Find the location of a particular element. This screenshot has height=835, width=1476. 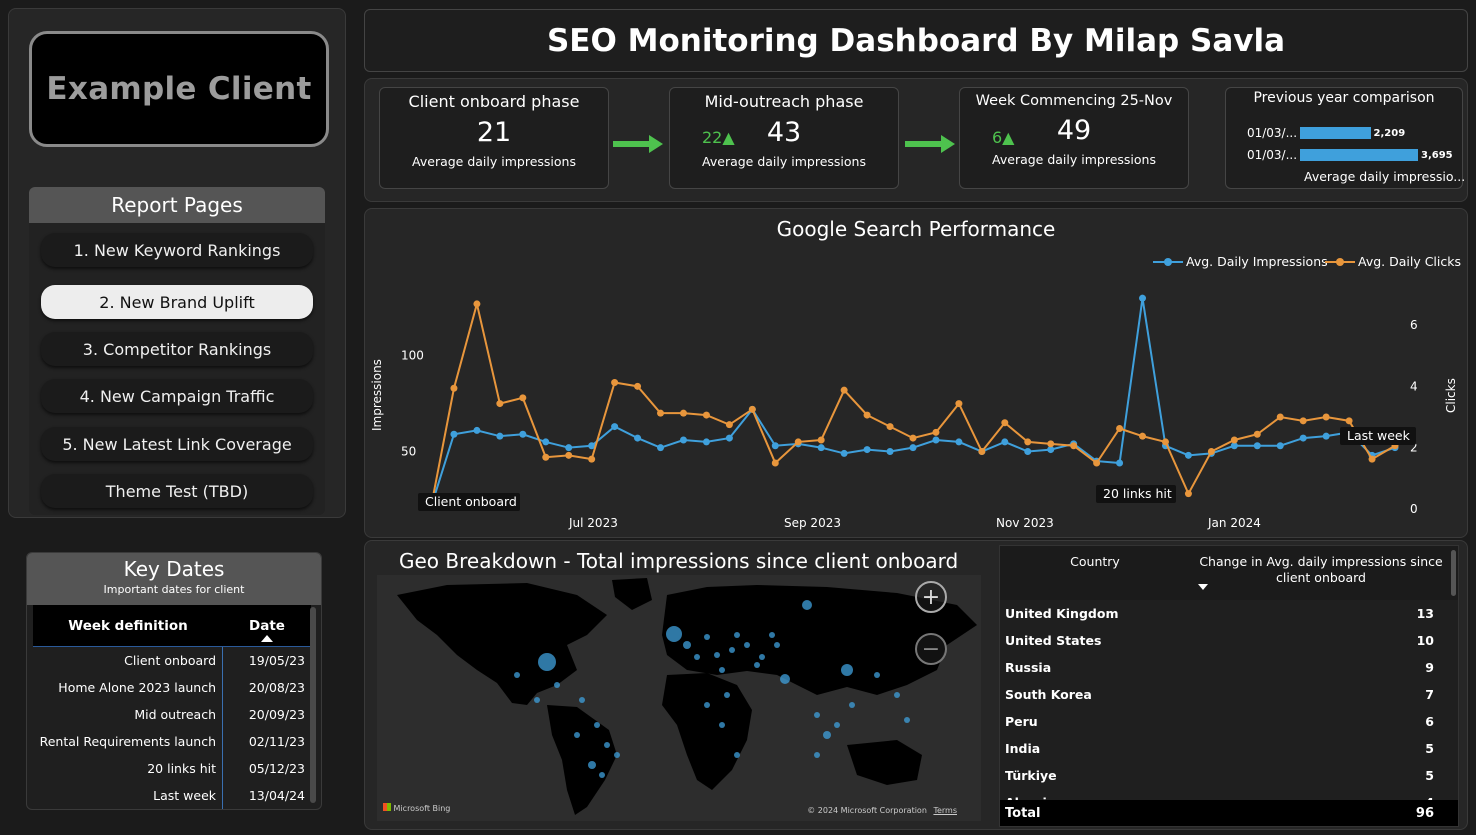

column-header-week-definition: Week definition is located at coordinates (128, 625).